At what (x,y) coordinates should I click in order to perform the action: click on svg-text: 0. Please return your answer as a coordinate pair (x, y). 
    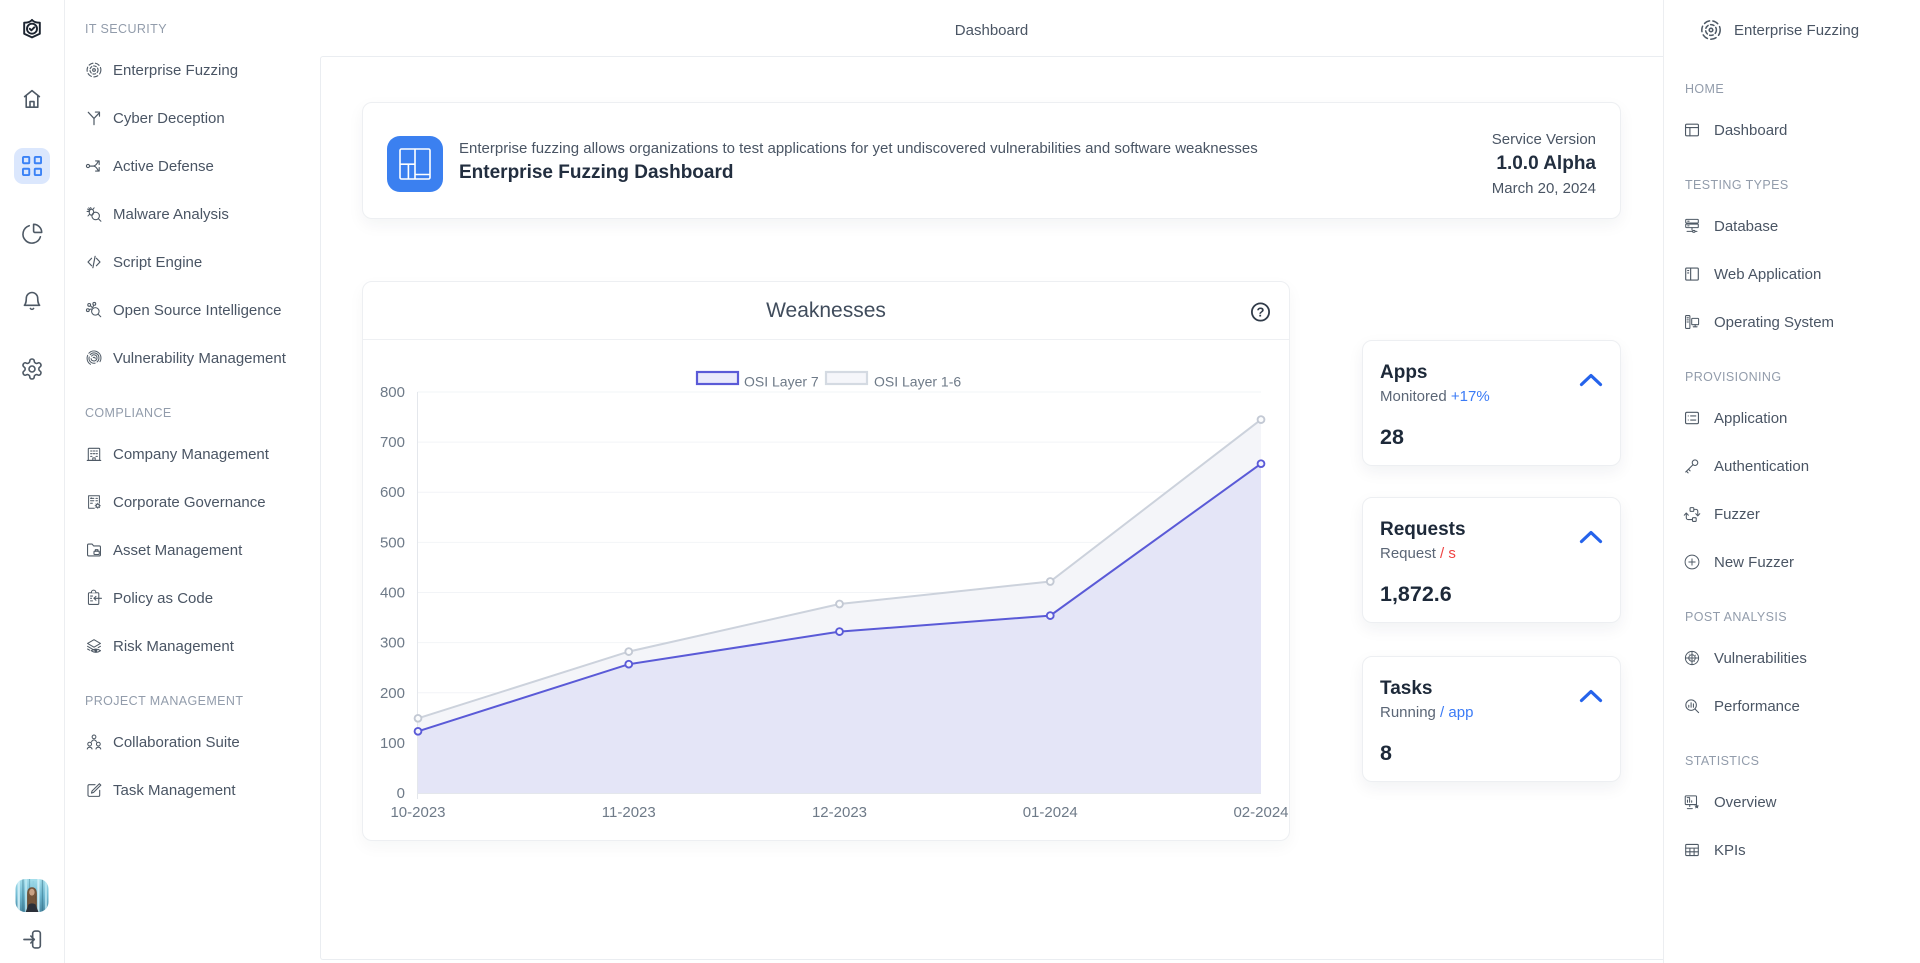
    Looking at the image, I should click on (401, 793).